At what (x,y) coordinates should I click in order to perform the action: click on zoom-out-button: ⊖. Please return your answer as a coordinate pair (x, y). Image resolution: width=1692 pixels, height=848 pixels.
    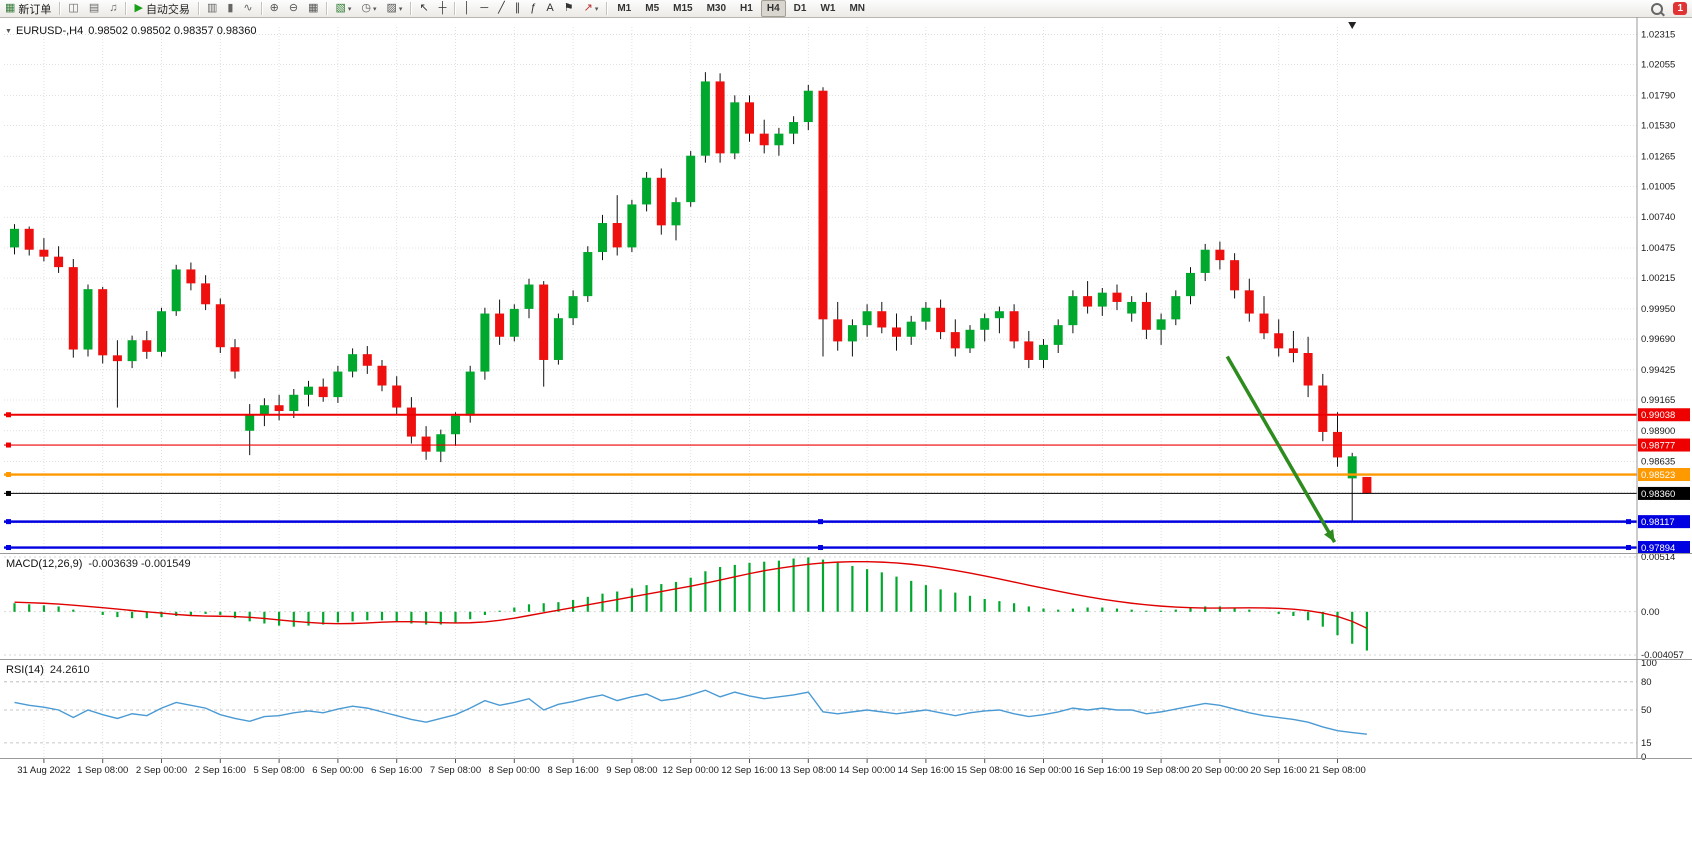
    Looking at the image, I should click on (293, 8).